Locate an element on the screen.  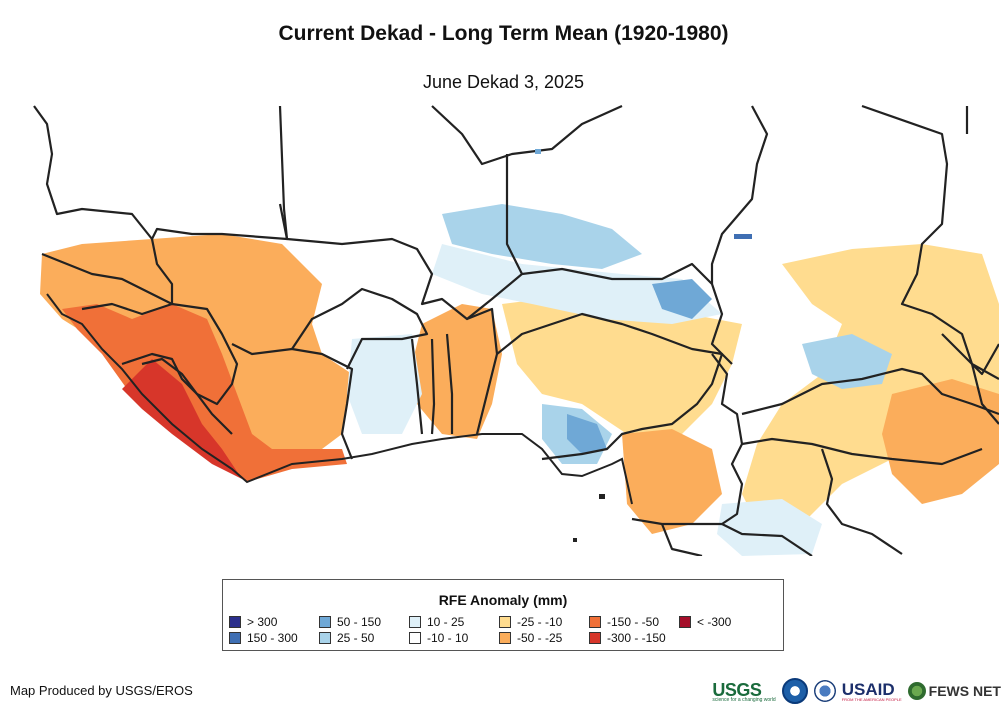
legend-item: > 300 is located at coordinates (253, 622).